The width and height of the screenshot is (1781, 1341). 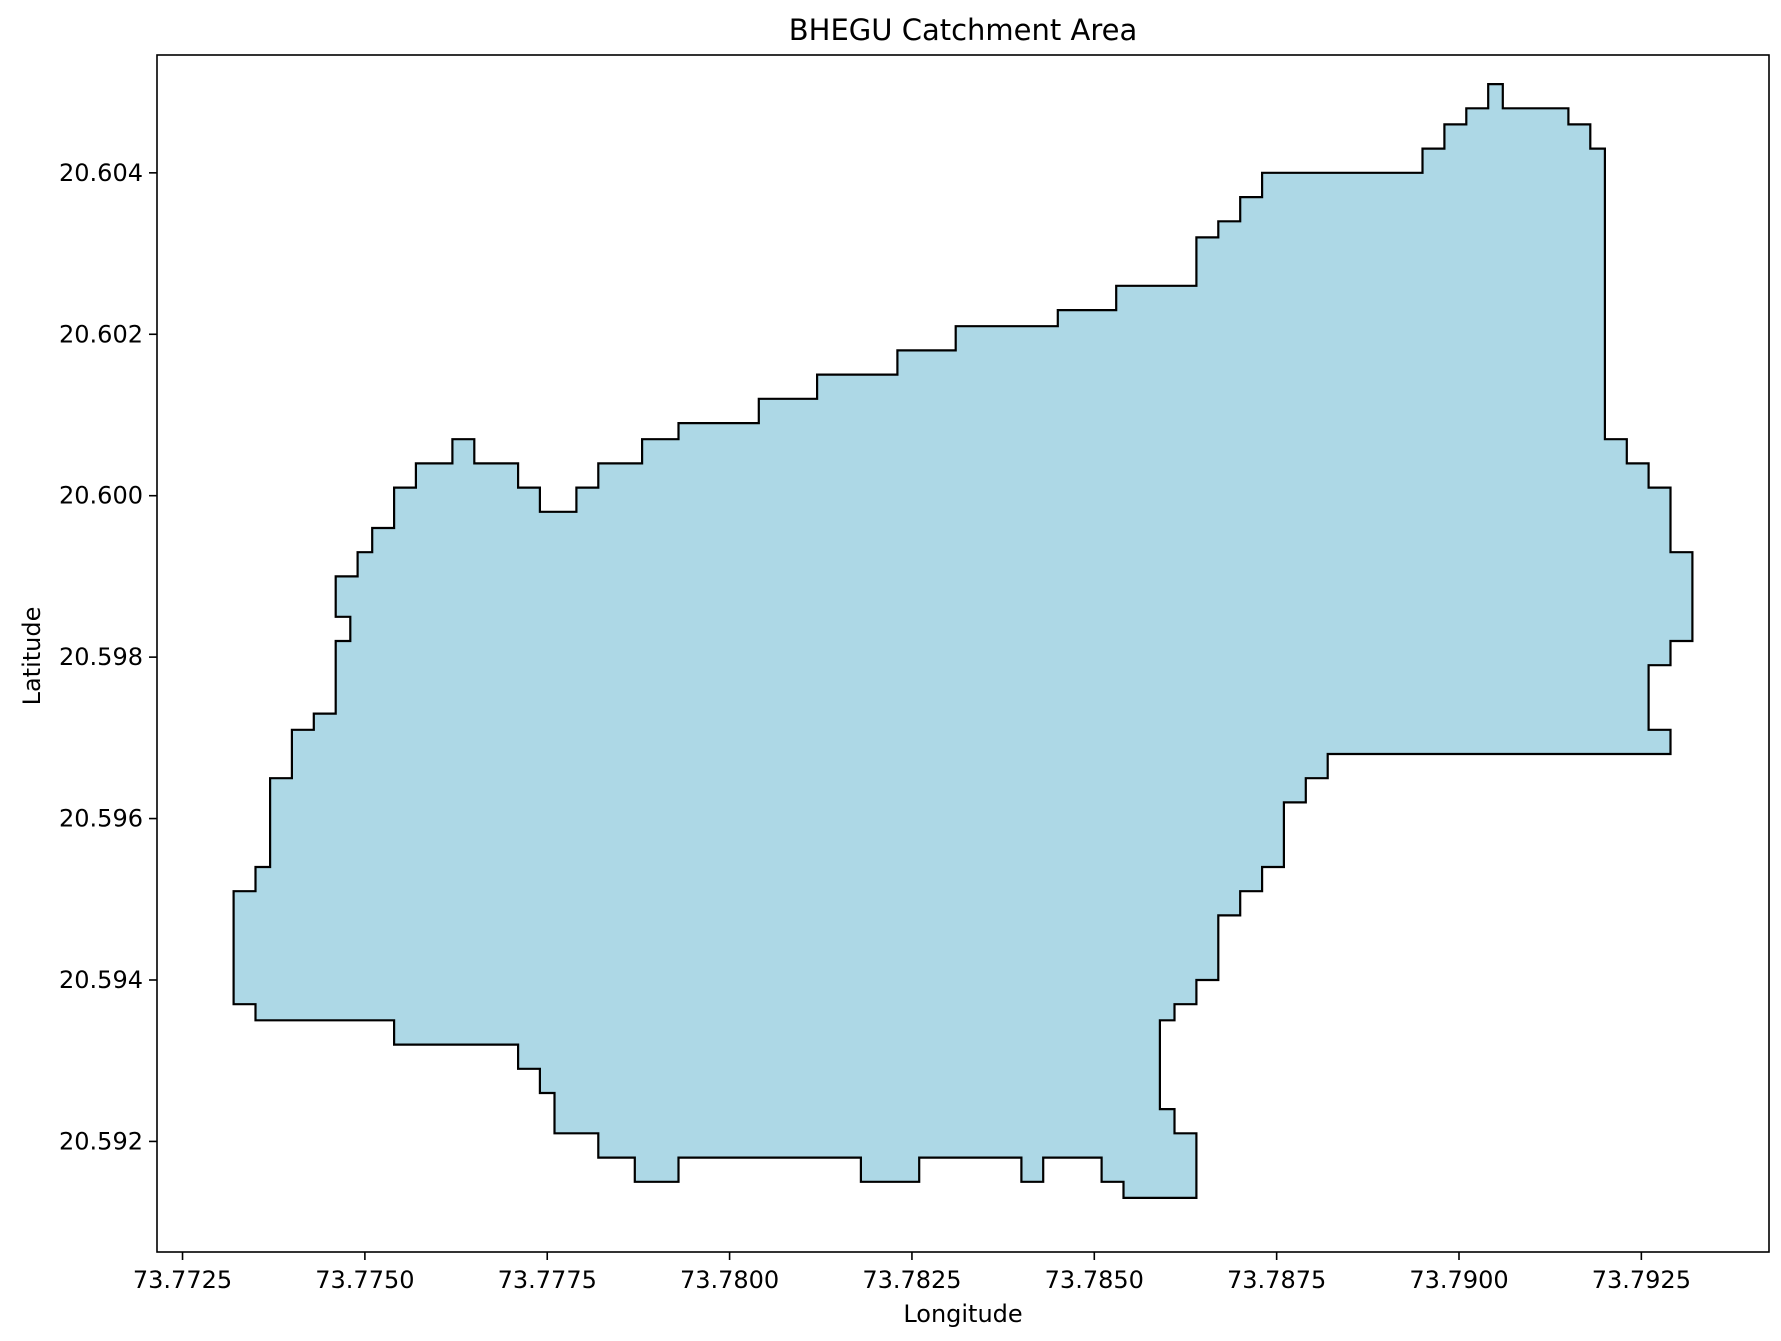 What do you see at coordinates (963, 30) in the screenshot?
I see `chart-title: BHEGU Catchment Area` at bounding box center [963, 30].